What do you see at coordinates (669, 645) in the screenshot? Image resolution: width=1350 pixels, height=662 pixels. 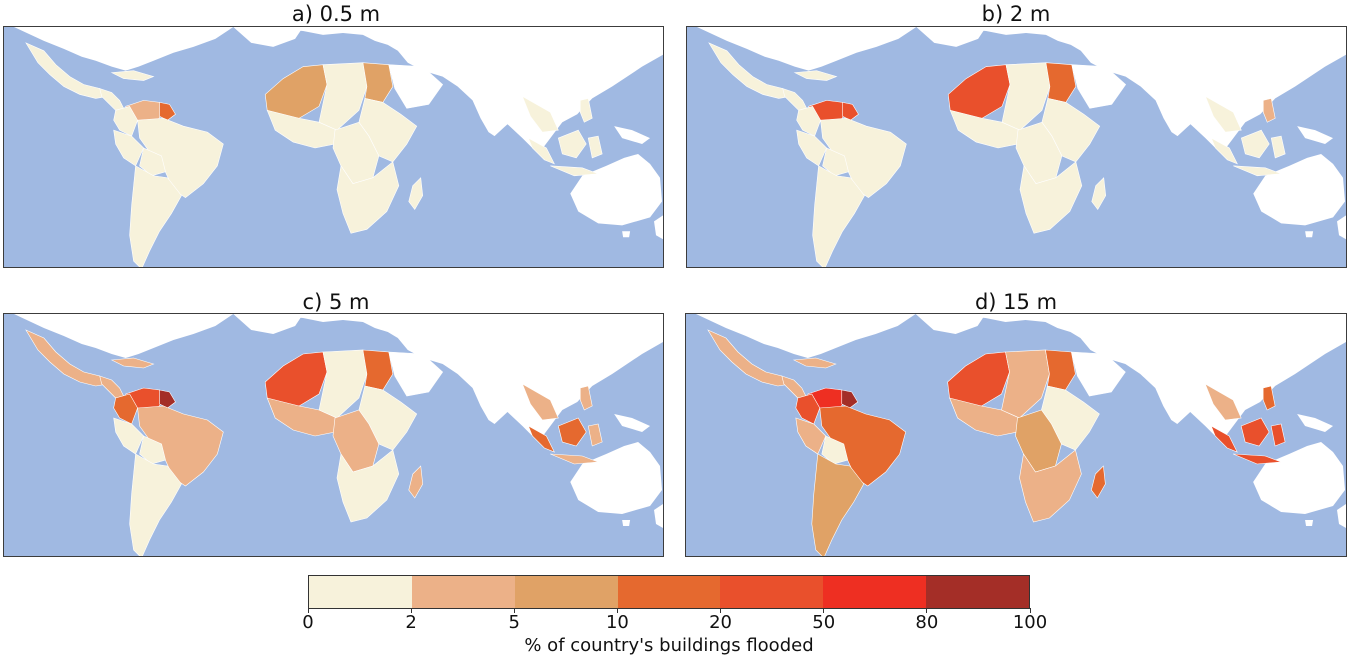 I see `colorbar-title: % of country's buildings flooded` at bounding box center [669, 645].